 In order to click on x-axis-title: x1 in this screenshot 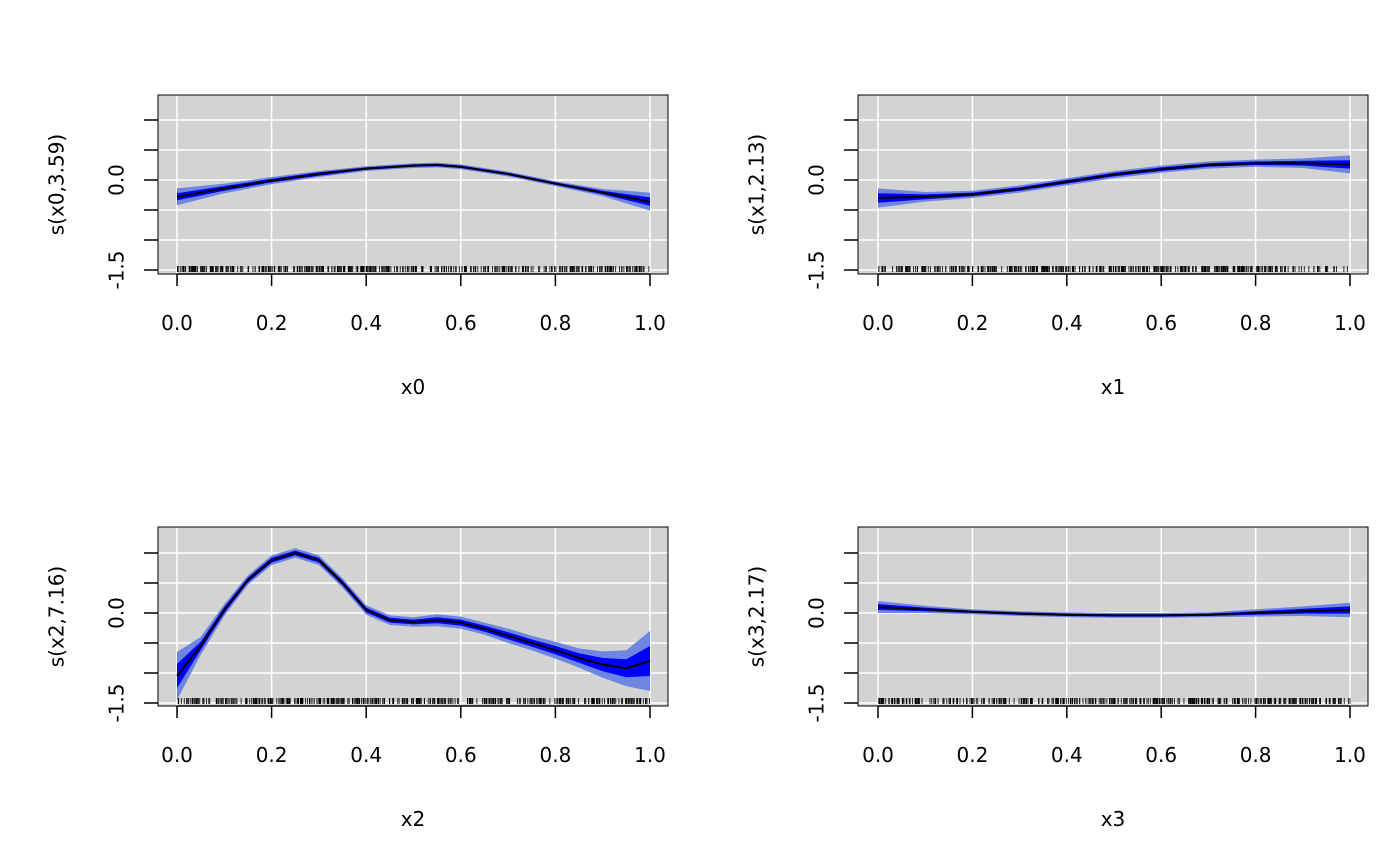, I will do `click(1113, 387)`.